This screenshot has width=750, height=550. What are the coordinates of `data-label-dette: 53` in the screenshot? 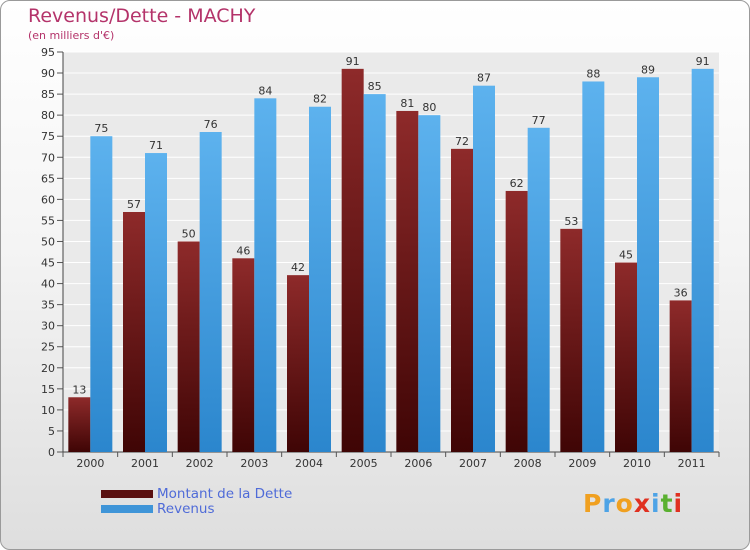 It's located at (571, 221).